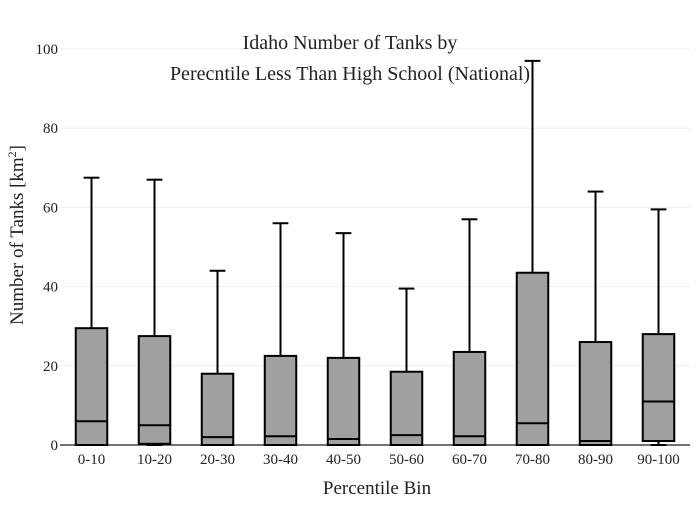 This screenshot has width=700, height=505. I want to click on y-axis-title-close: ], so click(17, 148).